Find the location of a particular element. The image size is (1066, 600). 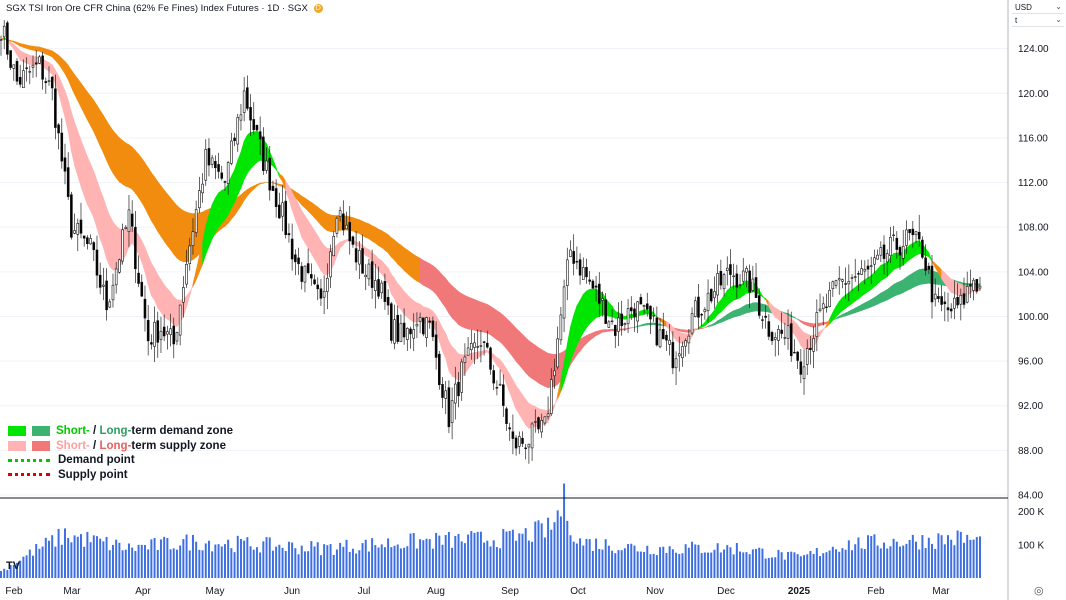

data-source-badge: D is located at coordinates (318, 8).